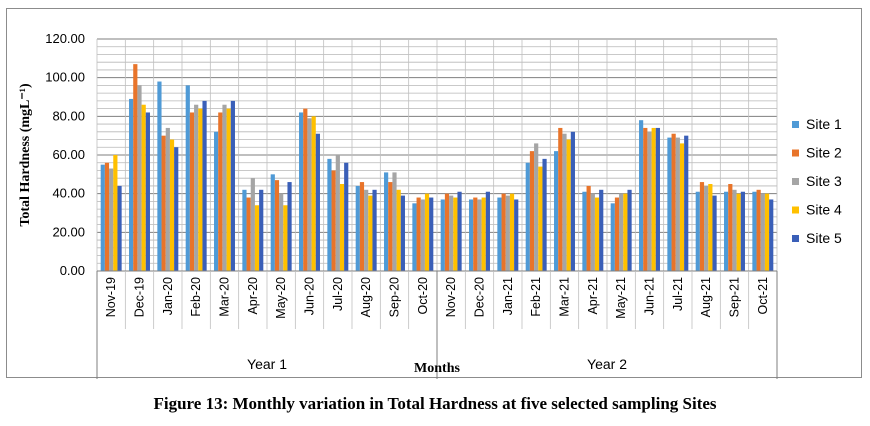  I want to click on y-tick-label: 20.00, so click(68, 231).